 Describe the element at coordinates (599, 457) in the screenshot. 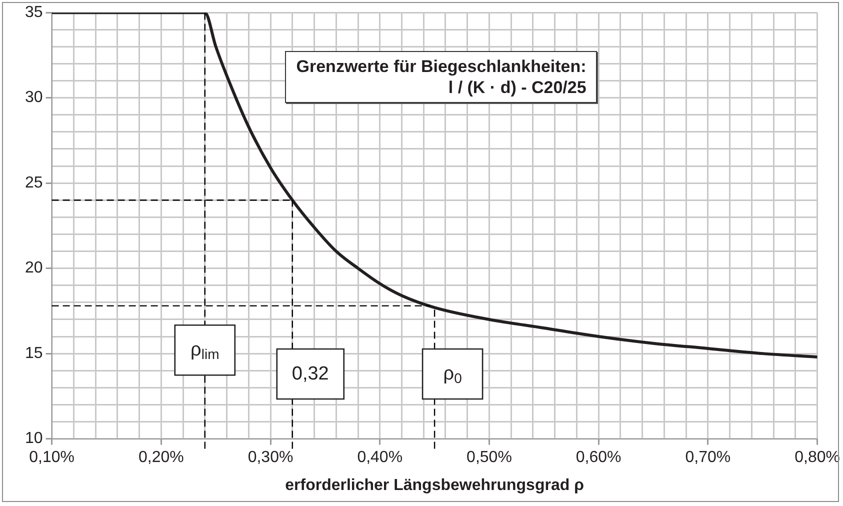

I see `x-tick-label: 0,60%` at that location.